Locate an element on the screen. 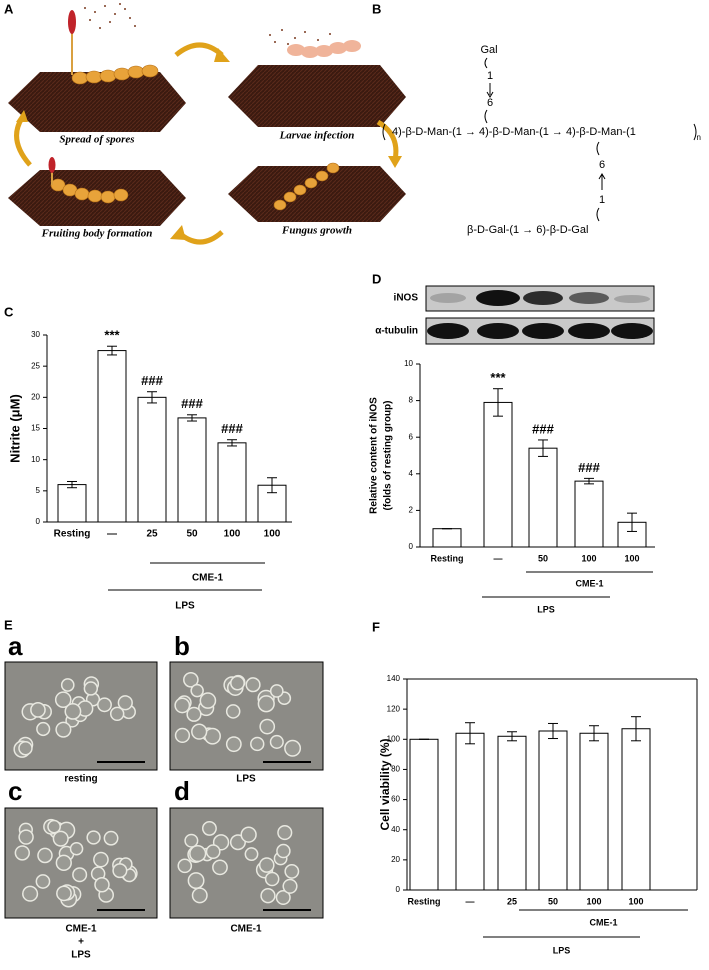 This screenshot has width=709, height=970. y-axis-title: Relative content of iNOS is located at coordinates (374, 455).